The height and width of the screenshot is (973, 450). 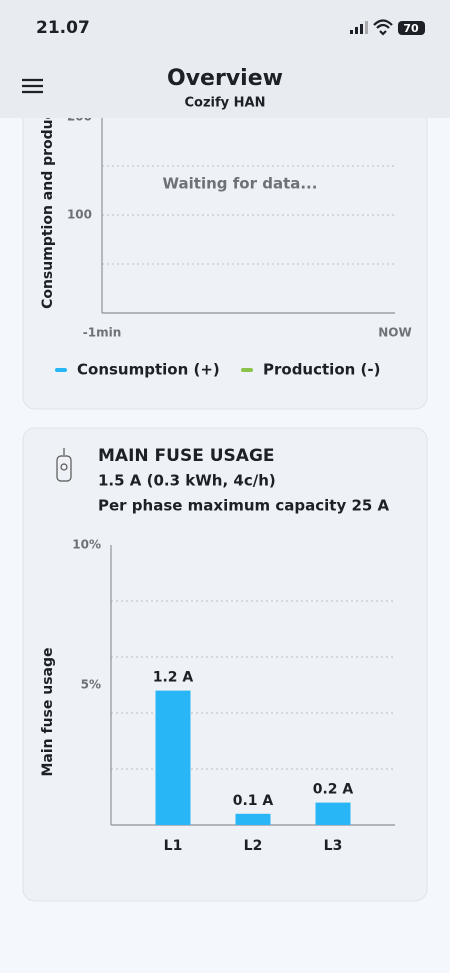 I want to click on battery-icon, so click(x=411, y=28).